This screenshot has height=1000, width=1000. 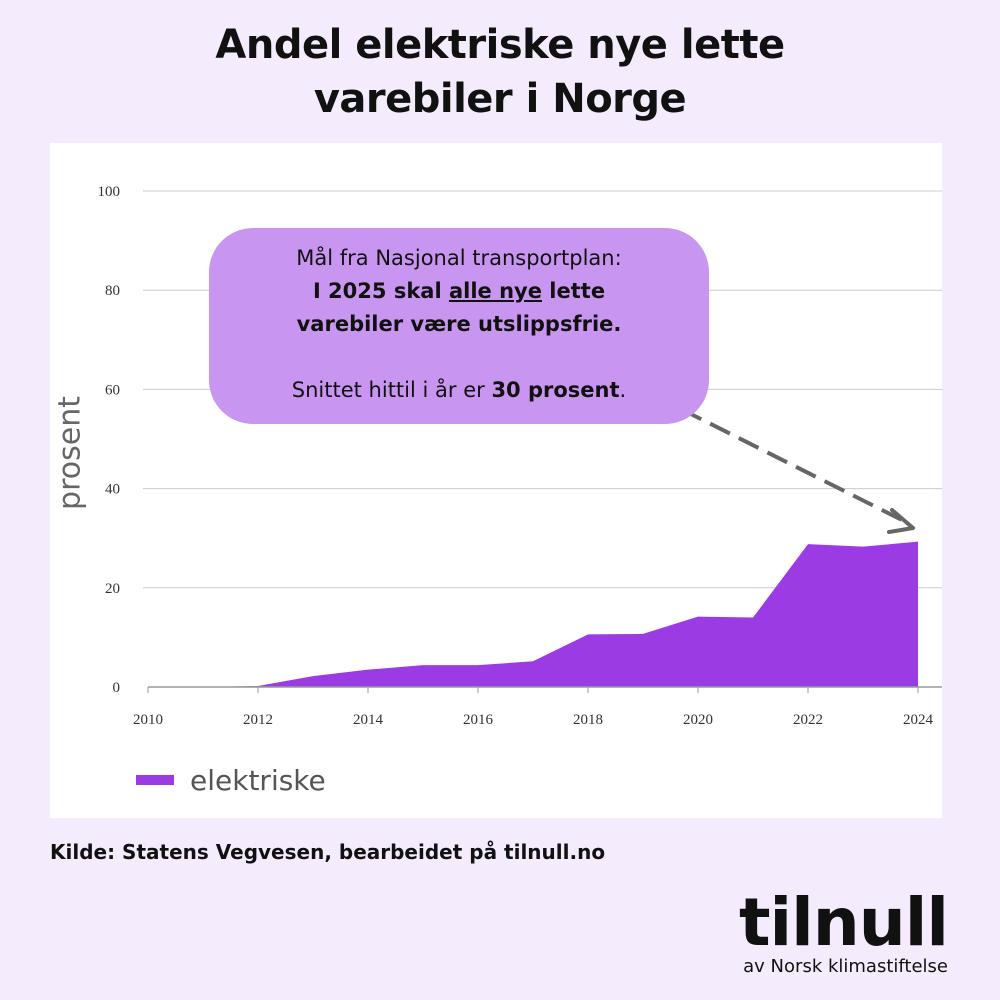 I want to click on logo-tagline: av Norsk klimastiftelse, so click(x=845, y=966).